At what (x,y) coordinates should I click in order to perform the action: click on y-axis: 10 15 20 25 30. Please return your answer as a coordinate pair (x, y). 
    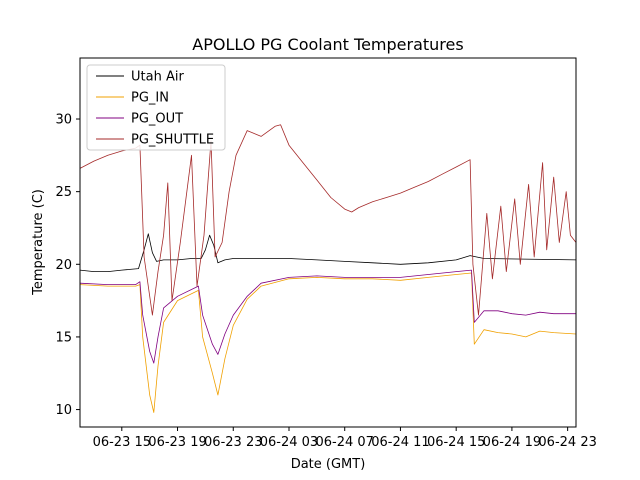
    Looking at the image, I should click on (67, 265).